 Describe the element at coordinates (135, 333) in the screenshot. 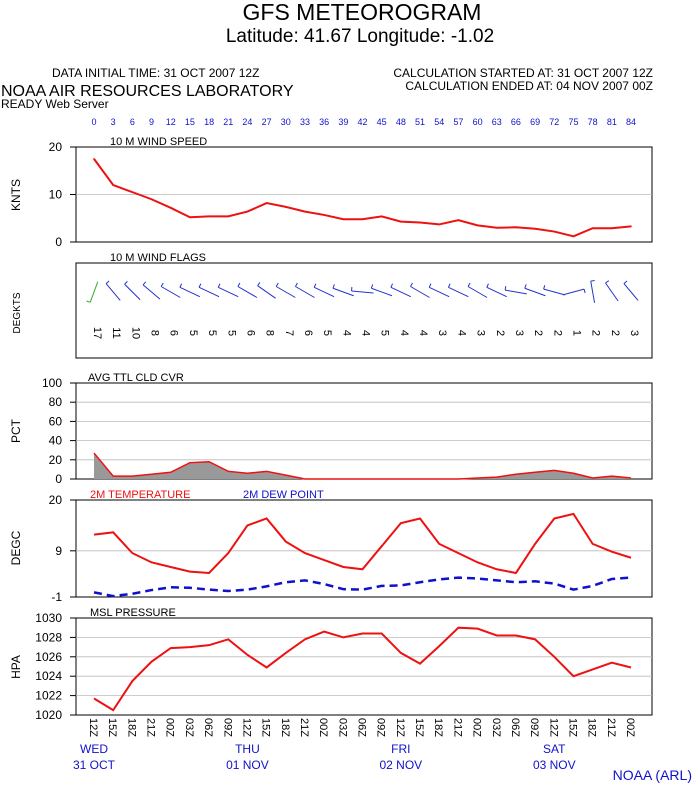

I see `wind-flag-speed-label: 10` at that location.